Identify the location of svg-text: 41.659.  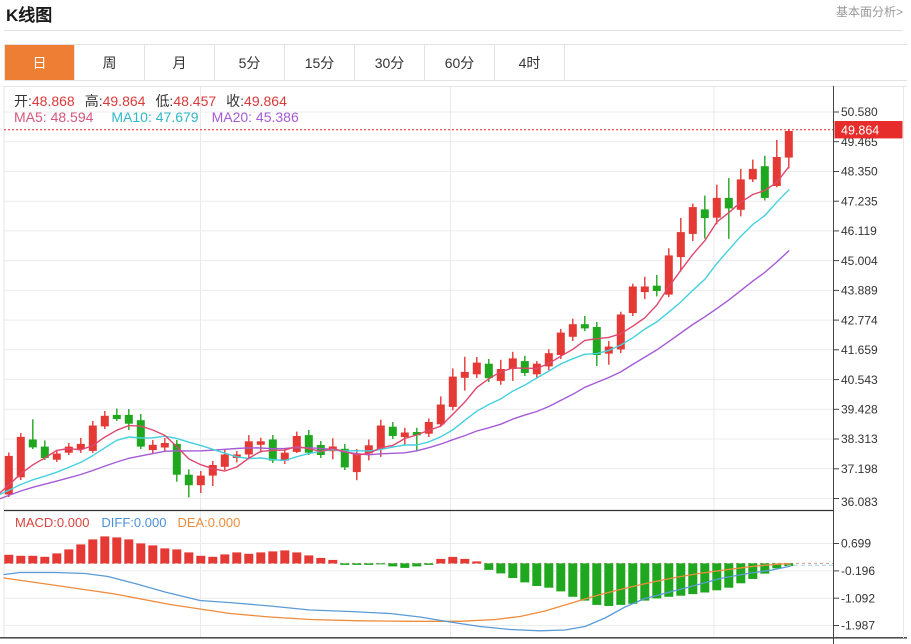
(859, 350).